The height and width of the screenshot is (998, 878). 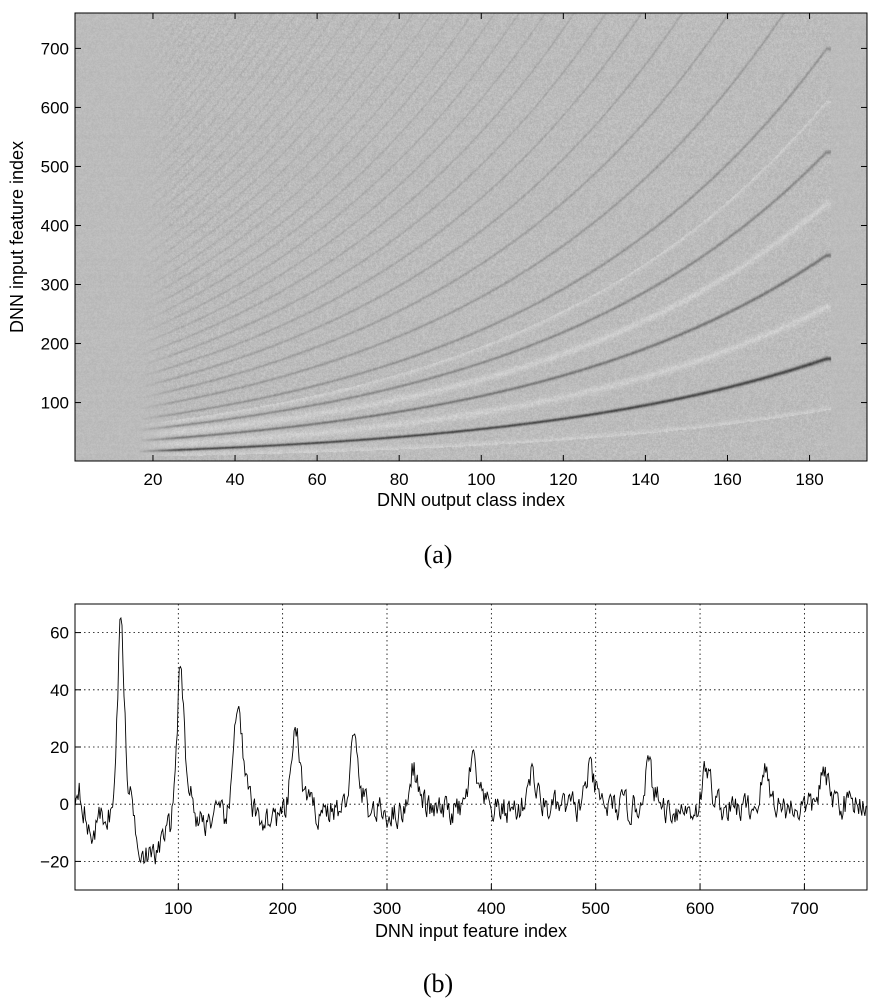 What do you see at coordinates (399, 479) in the screenshot?
I see `heatmap-x-tick-label: 80` at bounding box center [399, 479].